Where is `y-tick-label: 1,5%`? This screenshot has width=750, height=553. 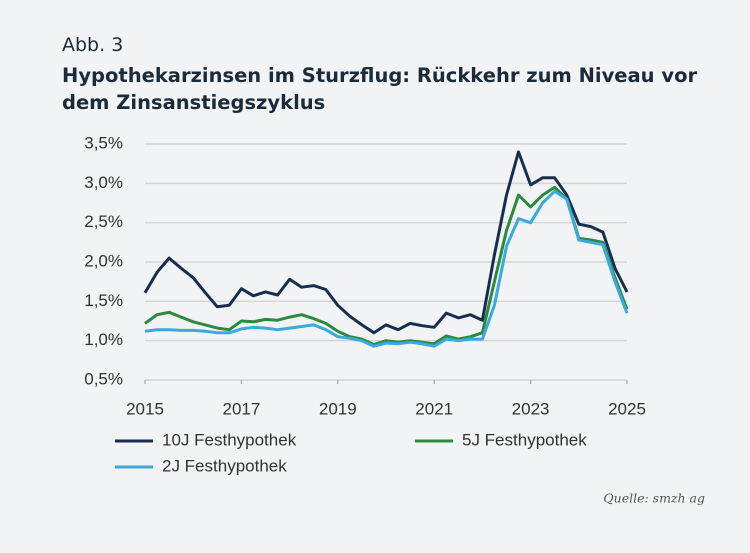
y-tick-label: 1,5% is located at coordinates (103, 300).